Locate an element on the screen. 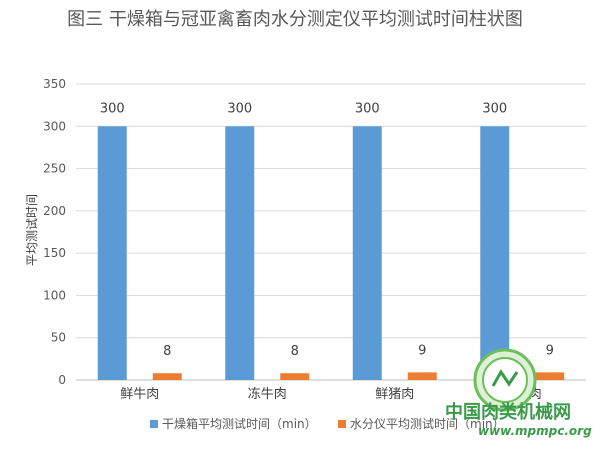 The height and width of the screenshot is (450, 600). chart-title: 图三 干燥箱与冠亚禽畜肉水分测定仪平均测试时间柱状图 is located at coordinates (295, 19).